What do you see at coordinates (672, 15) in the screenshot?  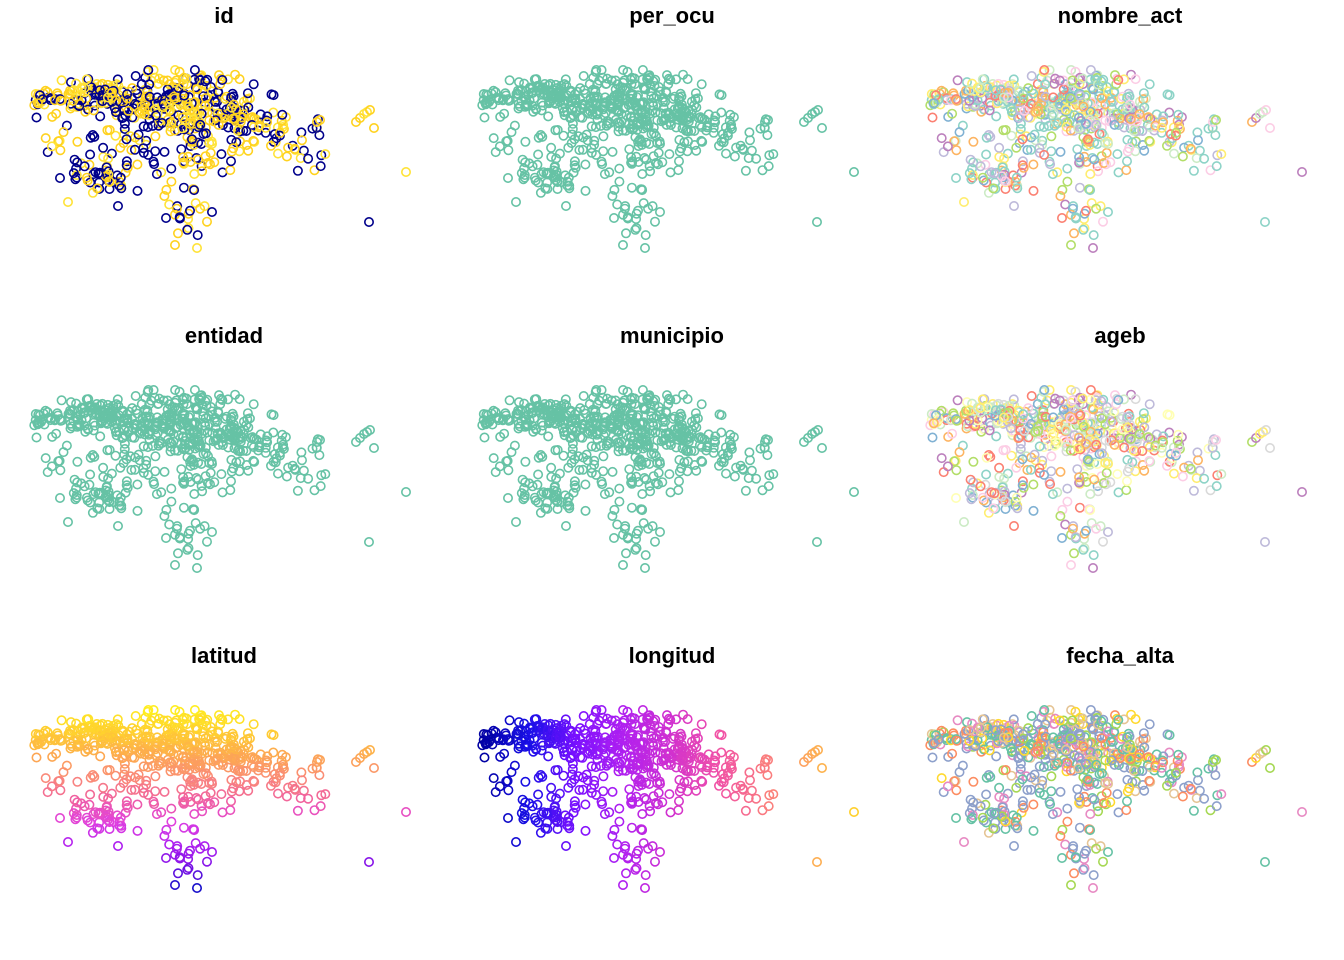 I see `panel-title: per_ocu` at bounding box center [672, 15].